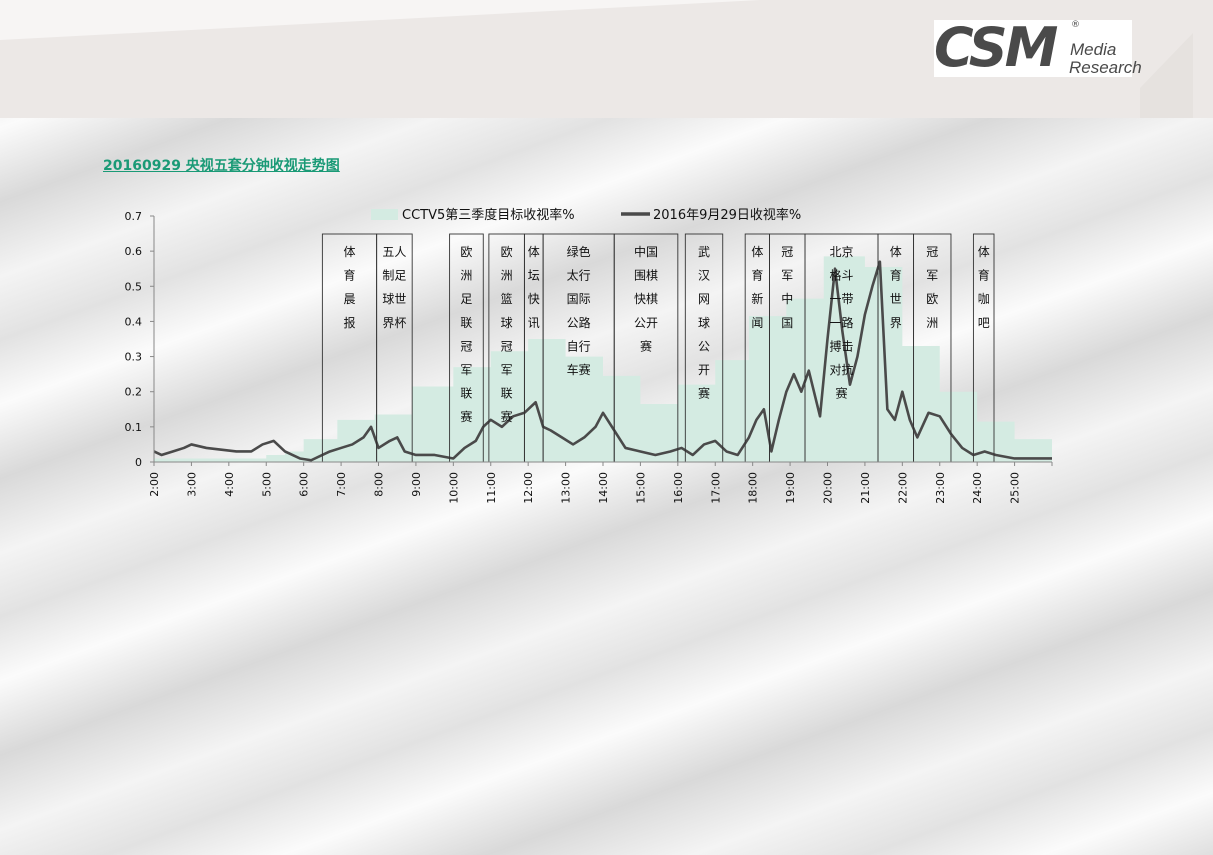 The width and height of the screenshot is (1213, 855). I want to click on logo-media-text: Media, so click(1093, 49).